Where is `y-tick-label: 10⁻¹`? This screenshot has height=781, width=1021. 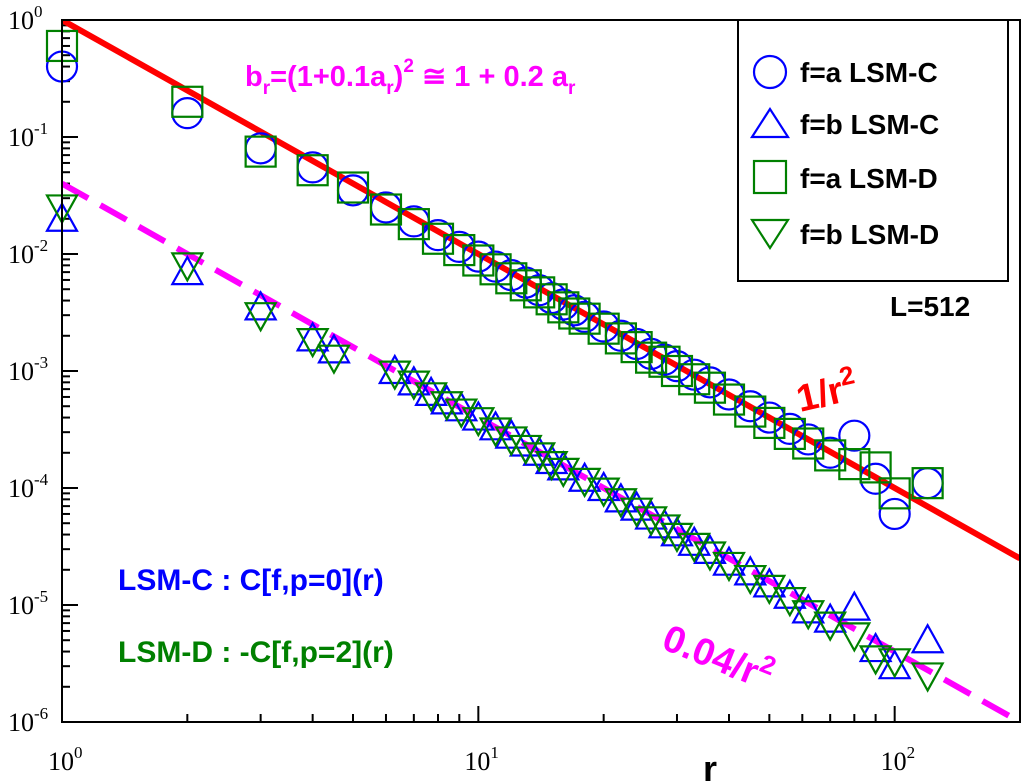 y-tick-label: 10⁻¹ is located at coordinates (28, 135).